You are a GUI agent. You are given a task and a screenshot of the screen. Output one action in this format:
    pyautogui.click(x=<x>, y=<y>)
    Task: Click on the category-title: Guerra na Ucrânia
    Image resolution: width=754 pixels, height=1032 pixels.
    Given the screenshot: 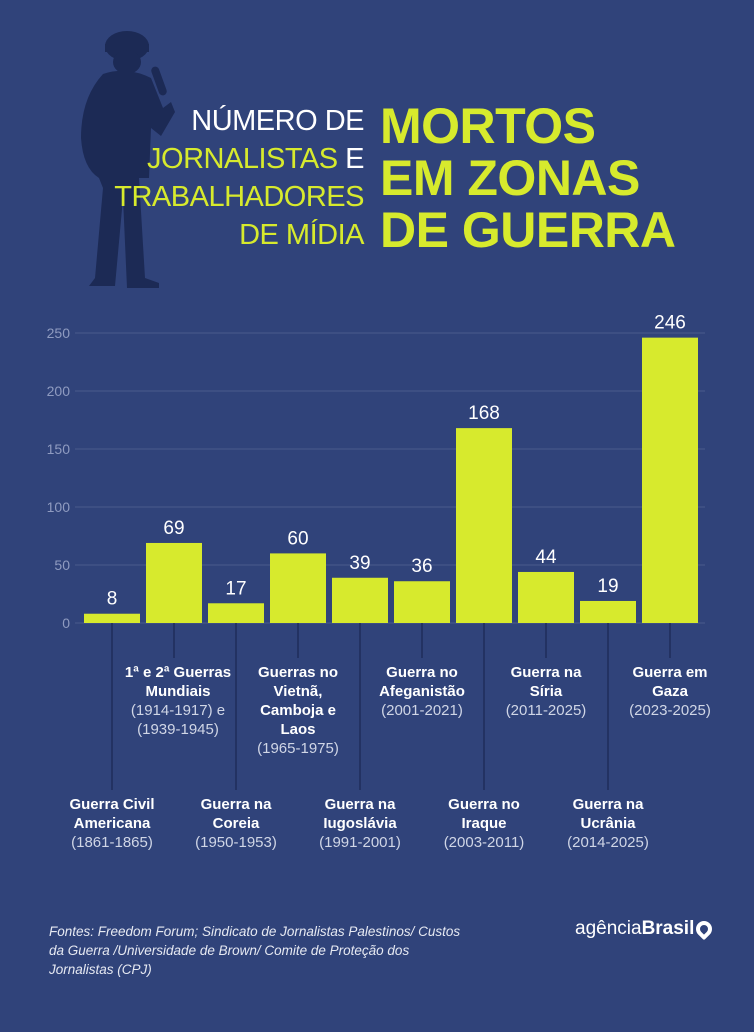 What is the action you would take?
    pyautogui.click(x=608, y=814)
    